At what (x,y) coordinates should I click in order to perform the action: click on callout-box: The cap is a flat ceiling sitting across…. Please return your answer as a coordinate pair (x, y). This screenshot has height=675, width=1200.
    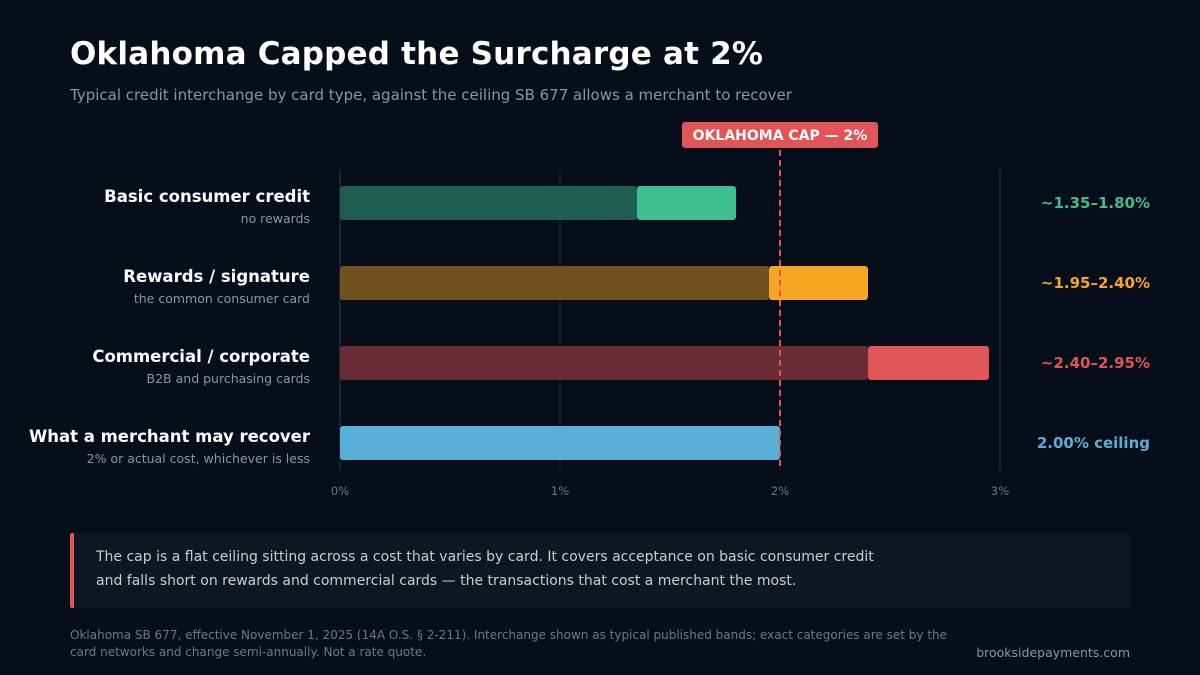
    Looking at the image, I should click on (600, 570).